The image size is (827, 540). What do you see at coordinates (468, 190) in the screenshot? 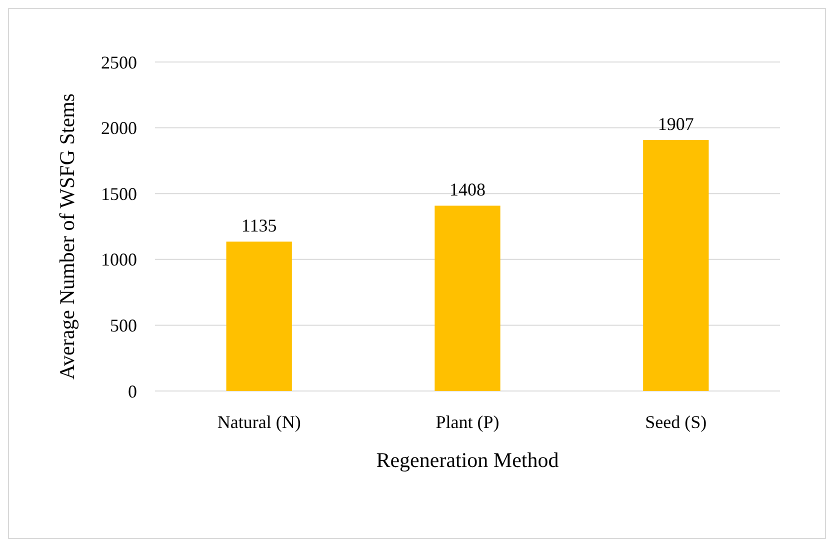
I see `data-label: 1408` at bounding box center [468, 190].